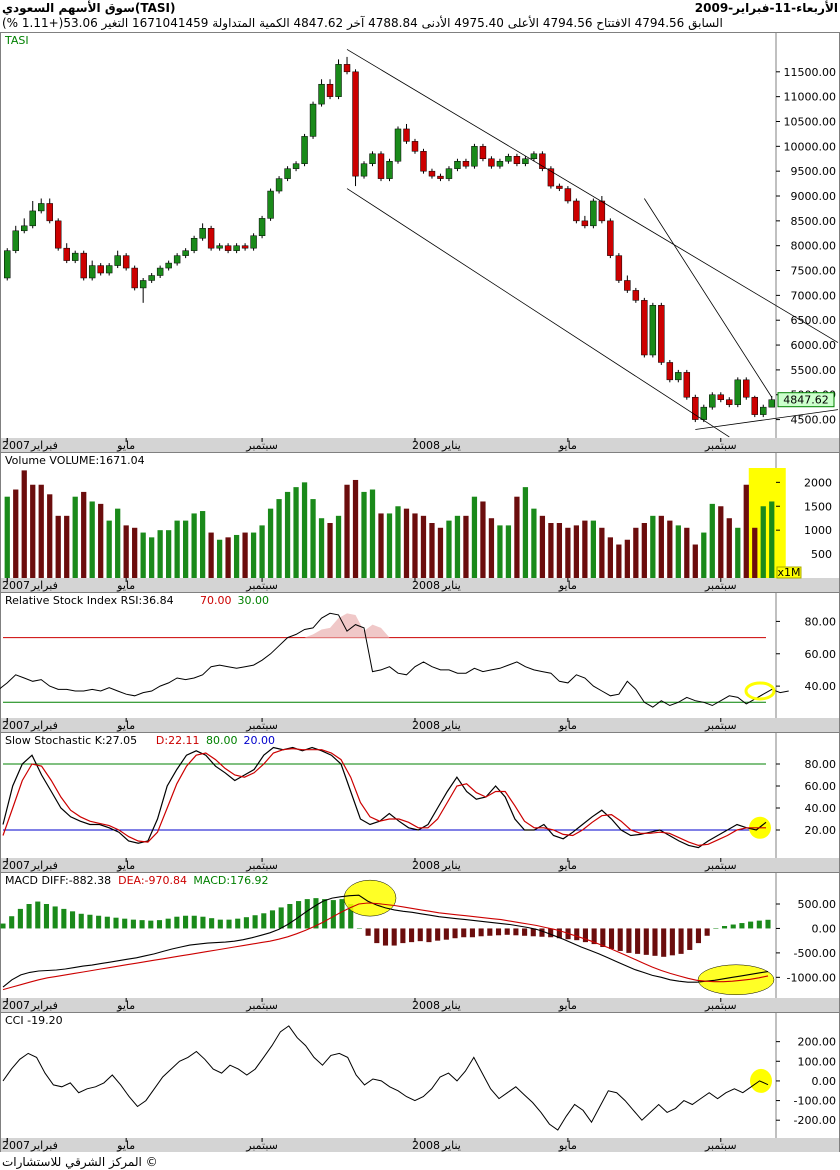  Describe the element at coordinates (821, 808) in the screenshot. I see `y-tick-label-1: 40.00` at that location.